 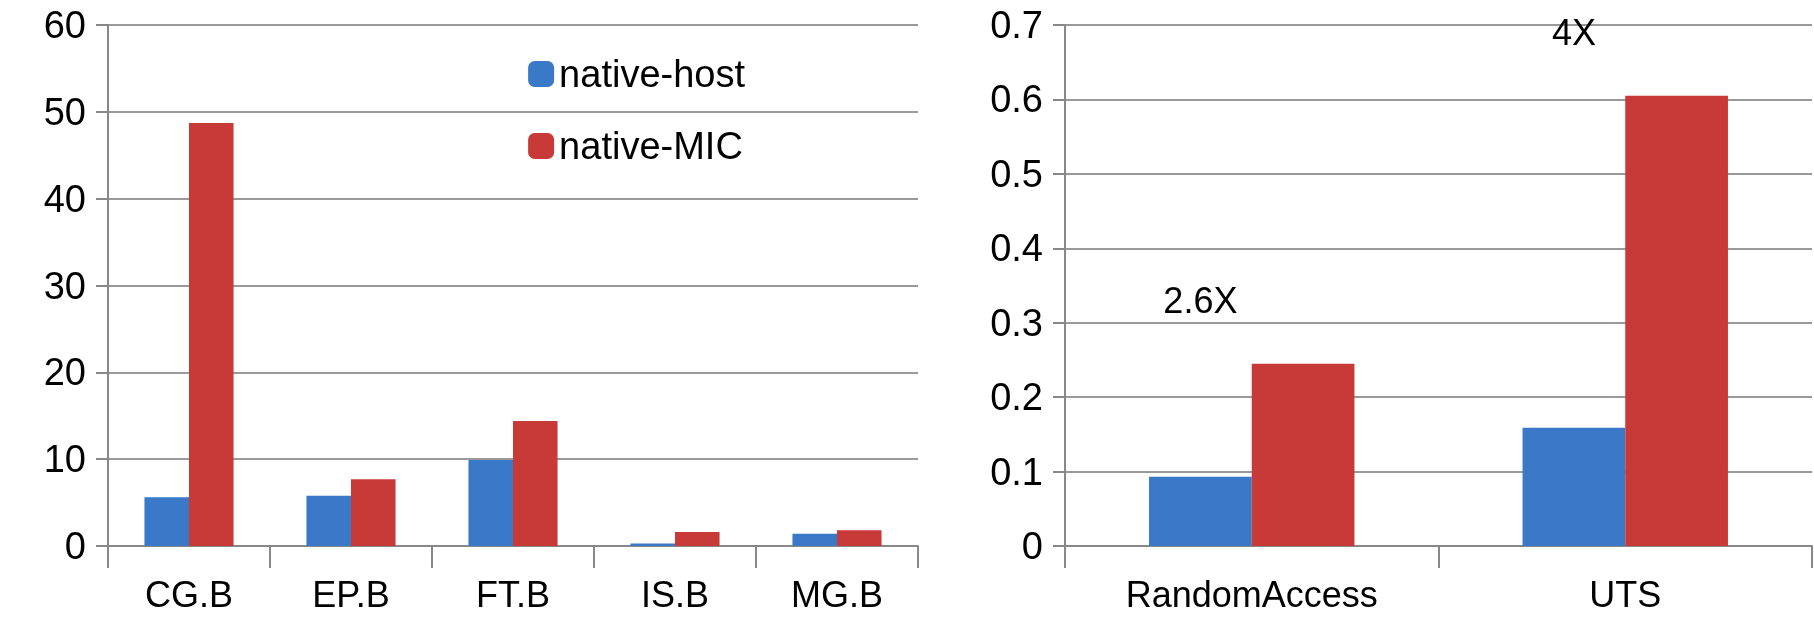 What do you see at coordinates (64, 111) in the screenshot?
I see `y-tick-label: 50` at bounding box center [64, 111].